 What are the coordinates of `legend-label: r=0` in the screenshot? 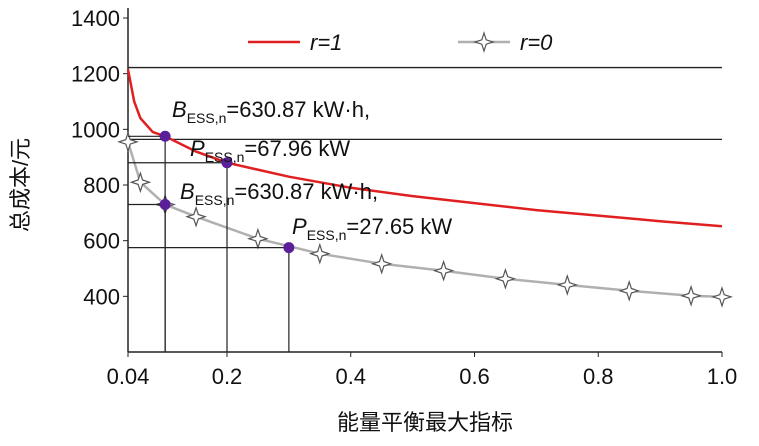 It's located at (536, 42).